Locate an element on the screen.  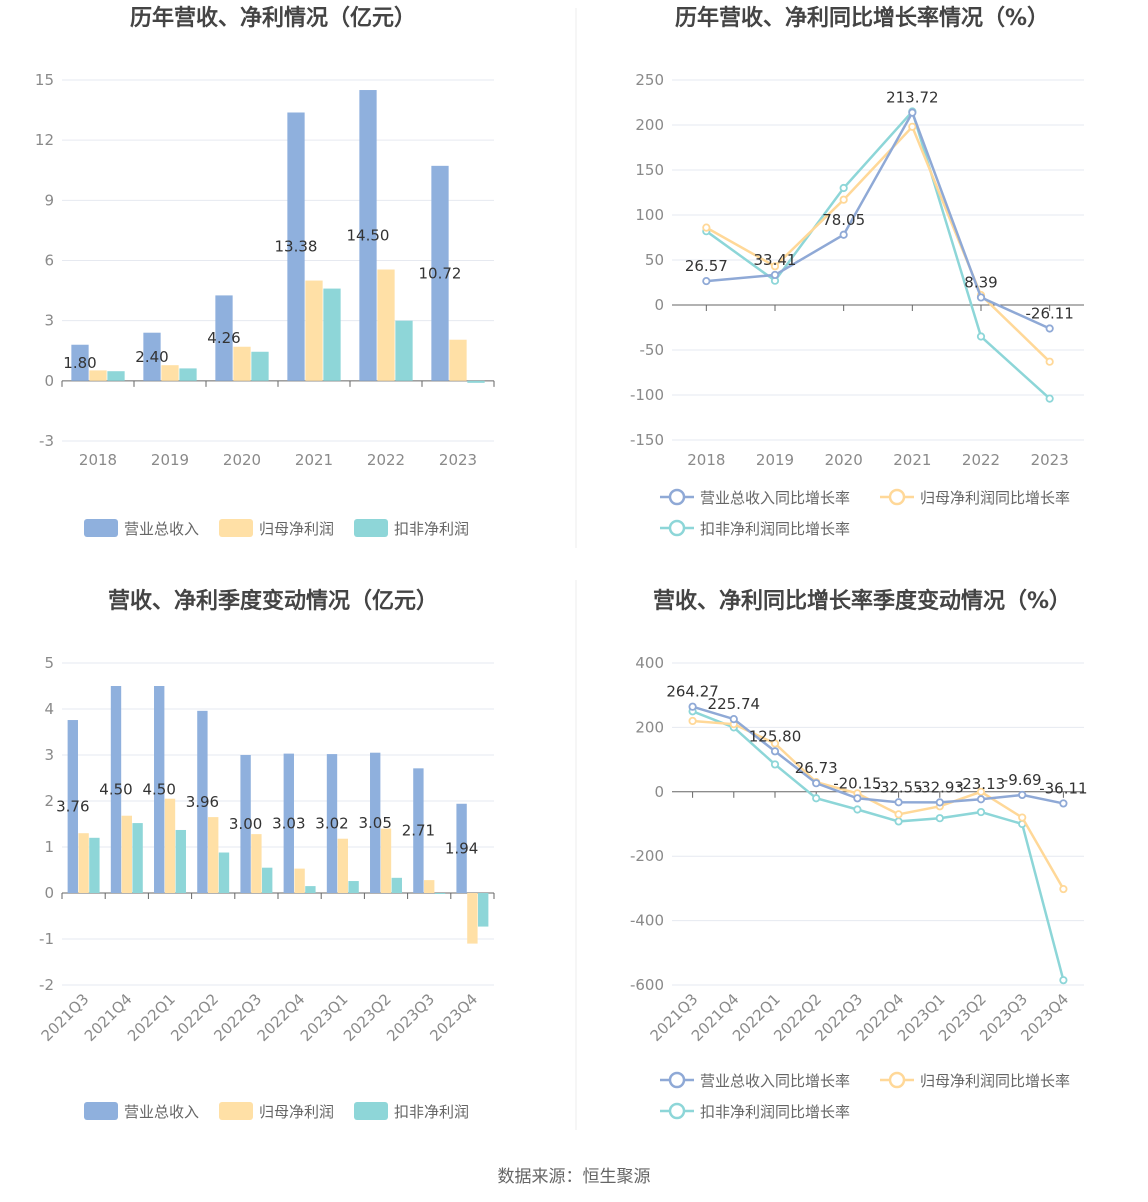
series-line-归母净利润同比增长率 is located at coordinates (878, 243).